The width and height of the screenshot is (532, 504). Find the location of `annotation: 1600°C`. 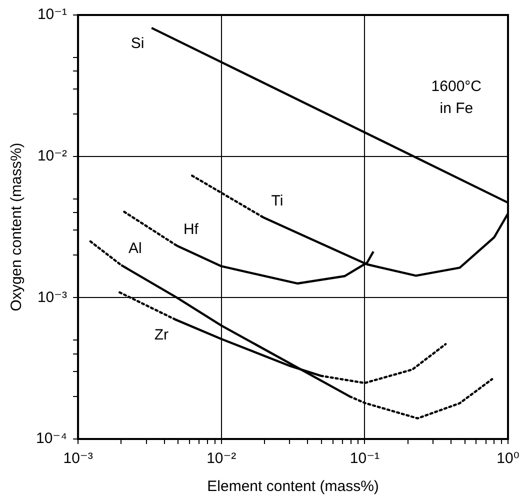

annotation: 1600°C is located at coordinates (456, 87).